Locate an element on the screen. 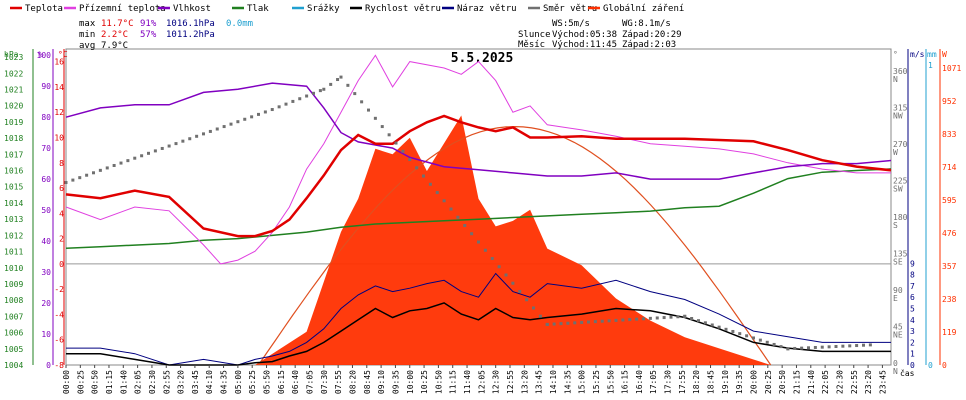 This screenshot has width=966, height=400. wind-gust-max: WG:8.1m/s is located at coordinates (646, 24).